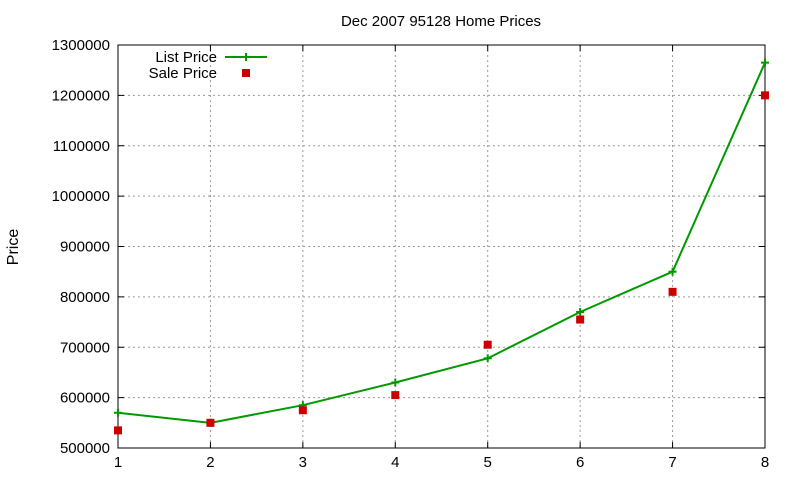 Image resolution: width=800 pixels, height=480 pixels. What do you see at coordinates (210, 462) in the screenshot?
I see `x-tick-label: 2` at bounding box center [210, 462].